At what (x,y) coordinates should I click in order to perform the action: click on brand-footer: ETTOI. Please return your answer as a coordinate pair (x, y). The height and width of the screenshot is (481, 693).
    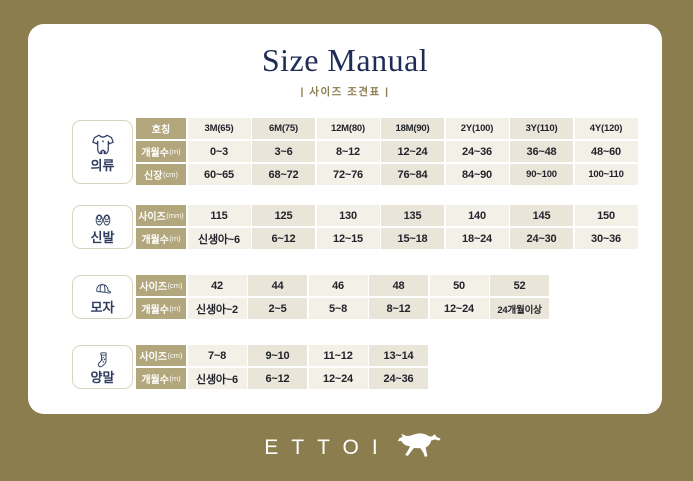
    Looking at the image, I should click on (346, 447).